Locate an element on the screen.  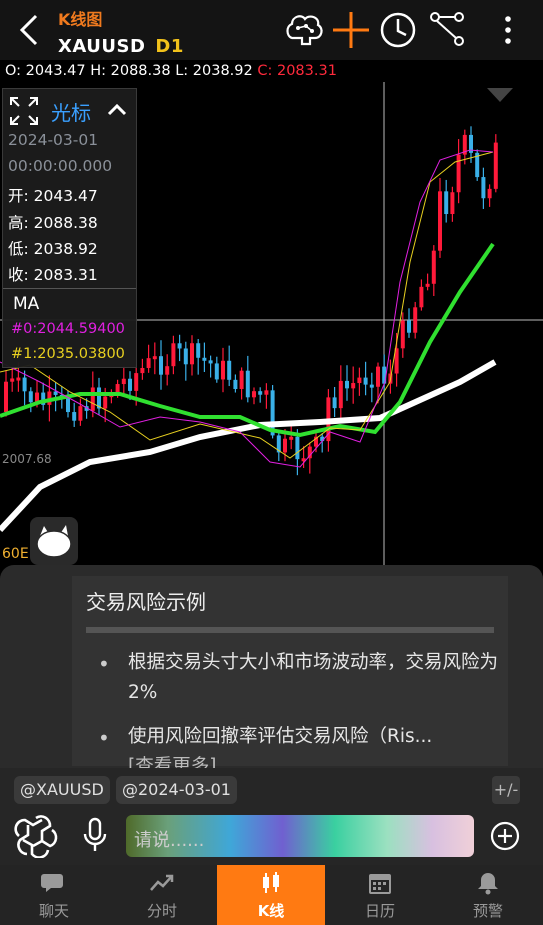
bullet-text: 根据交易头寸大小和市场波动率，交易风险为 2% is located at coordinates (313, 677).